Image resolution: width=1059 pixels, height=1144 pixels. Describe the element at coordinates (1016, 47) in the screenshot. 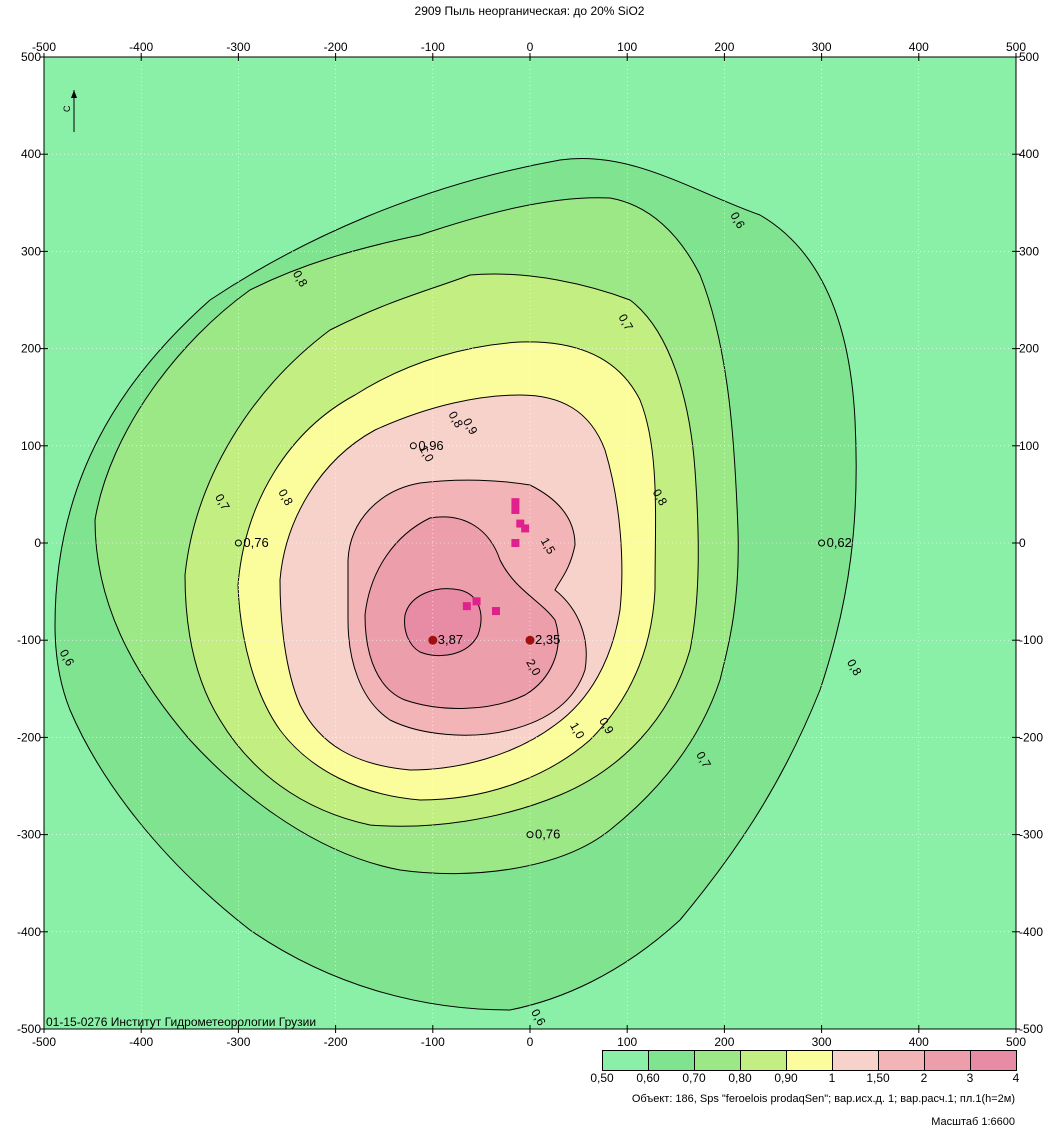

I see `x-tick-label-top: 500` at that location.